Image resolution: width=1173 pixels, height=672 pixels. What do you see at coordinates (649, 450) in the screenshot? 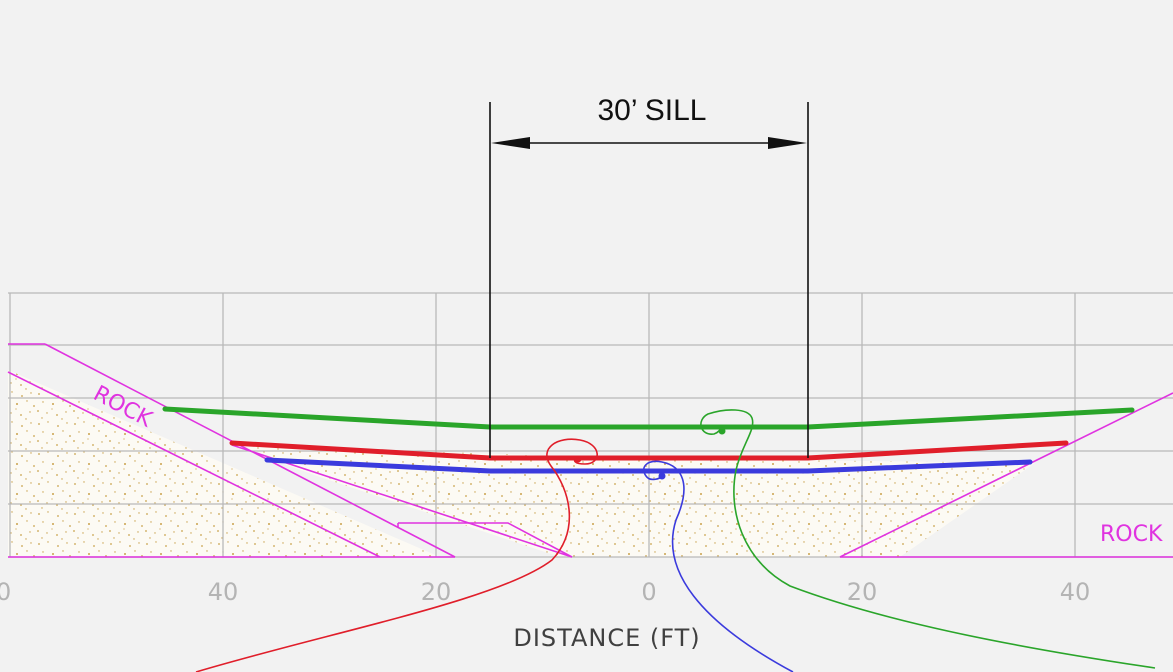
I see `red-surface-line` at bounding box center [649, 450].